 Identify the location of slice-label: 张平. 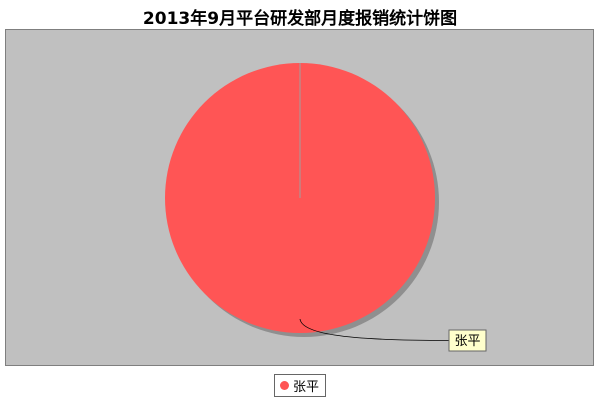
(467, 341).